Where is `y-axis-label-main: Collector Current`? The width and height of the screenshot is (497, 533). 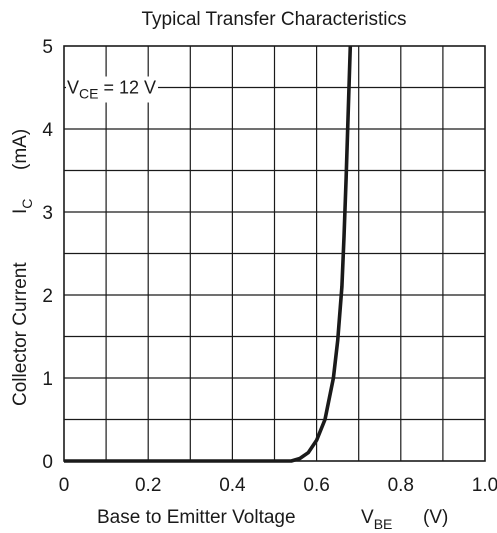
y-axis-label-main: Collector Current is located at coordinates (20, 334).